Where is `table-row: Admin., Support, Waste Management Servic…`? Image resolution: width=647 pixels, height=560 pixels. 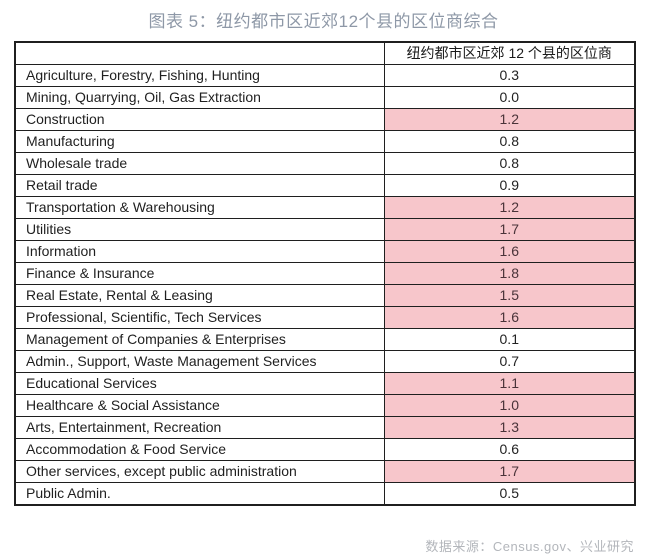 table-row: Admin., Support, Waste Management Servic… is located at coordinates (325, 361).